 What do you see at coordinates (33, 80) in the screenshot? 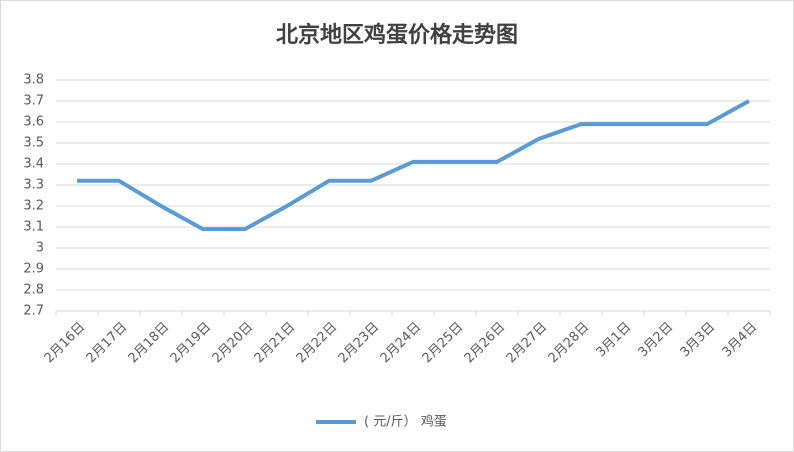
I see `y-tick-label: 3.8` at bounding box center [33, 80].